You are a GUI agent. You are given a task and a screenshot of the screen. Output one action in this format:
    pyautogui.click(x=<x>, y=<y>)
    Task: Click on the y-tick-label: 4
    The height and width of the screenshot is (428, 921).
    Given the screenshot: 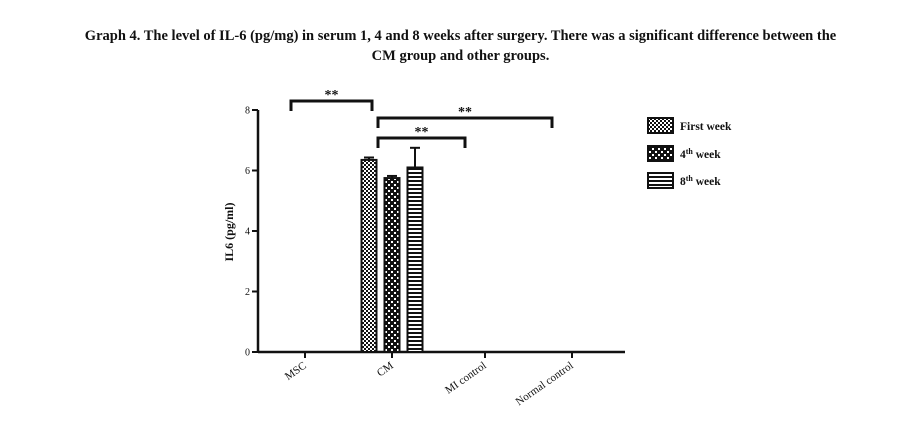 What is the action you would take?
    pyautogui.click(x=247, y=232)
    